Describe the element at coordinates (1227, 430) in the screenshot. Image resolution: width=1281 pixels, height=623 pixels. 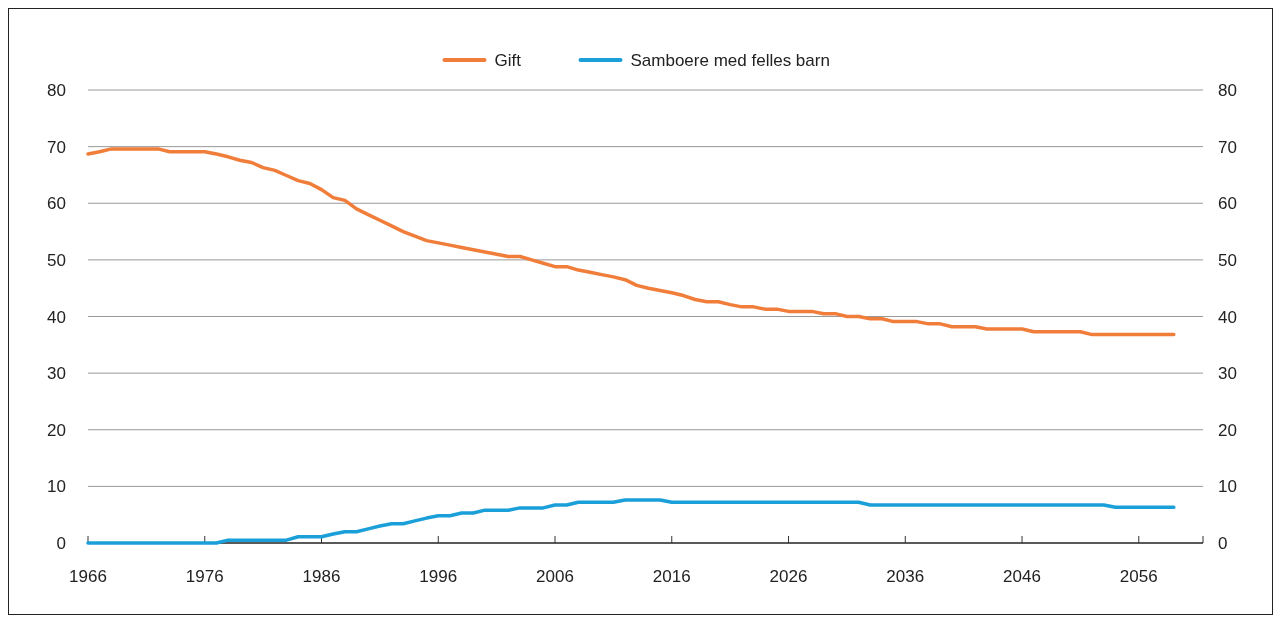
I see `y2-tick-label: 20` at that location.